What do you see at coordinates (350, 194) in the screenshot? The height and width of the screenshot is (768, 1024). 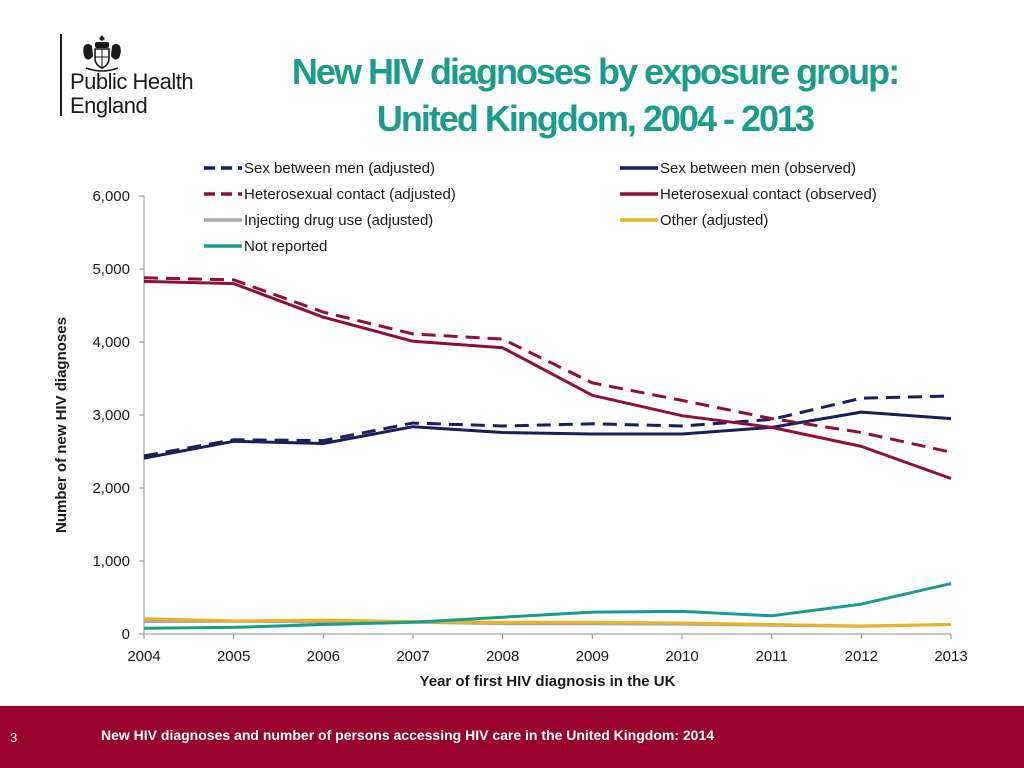 I see `legend-label: Heterosexual contact (adjusted)` at bounding box center [350, 194].